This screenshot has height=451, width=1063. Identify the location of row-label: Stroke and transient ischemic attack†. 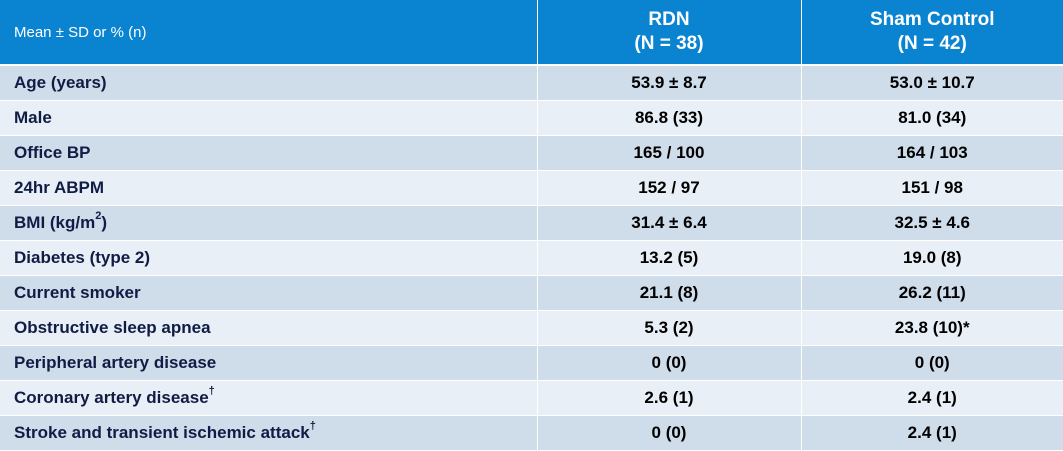
(269, 433).